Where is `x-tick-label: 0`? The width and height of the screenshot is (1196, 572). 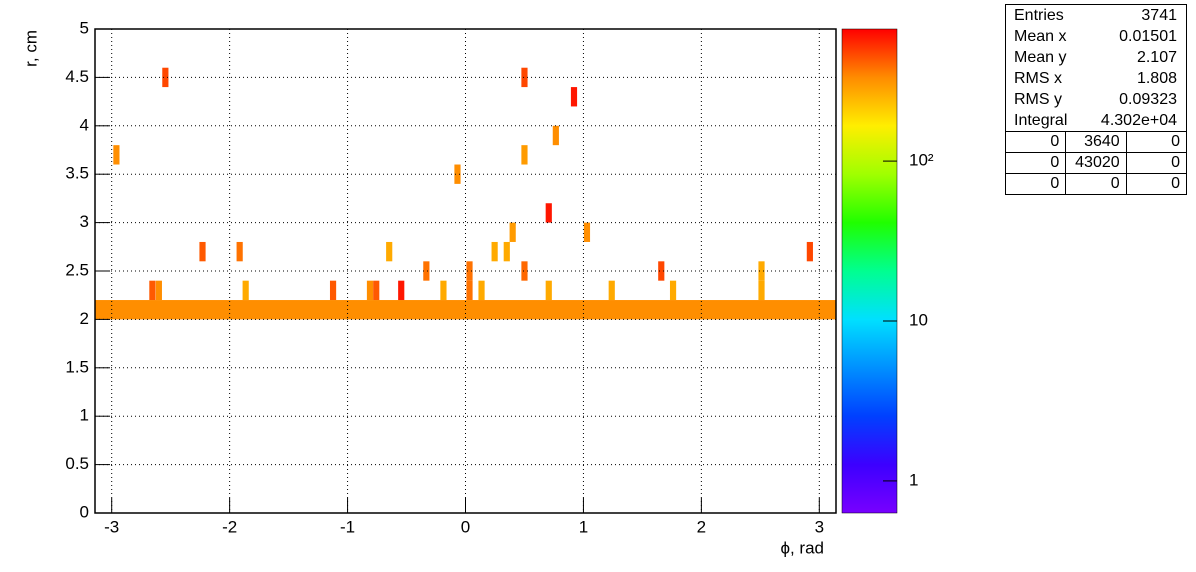
x-tick-label: 0 is located at coordinates (465, 526).